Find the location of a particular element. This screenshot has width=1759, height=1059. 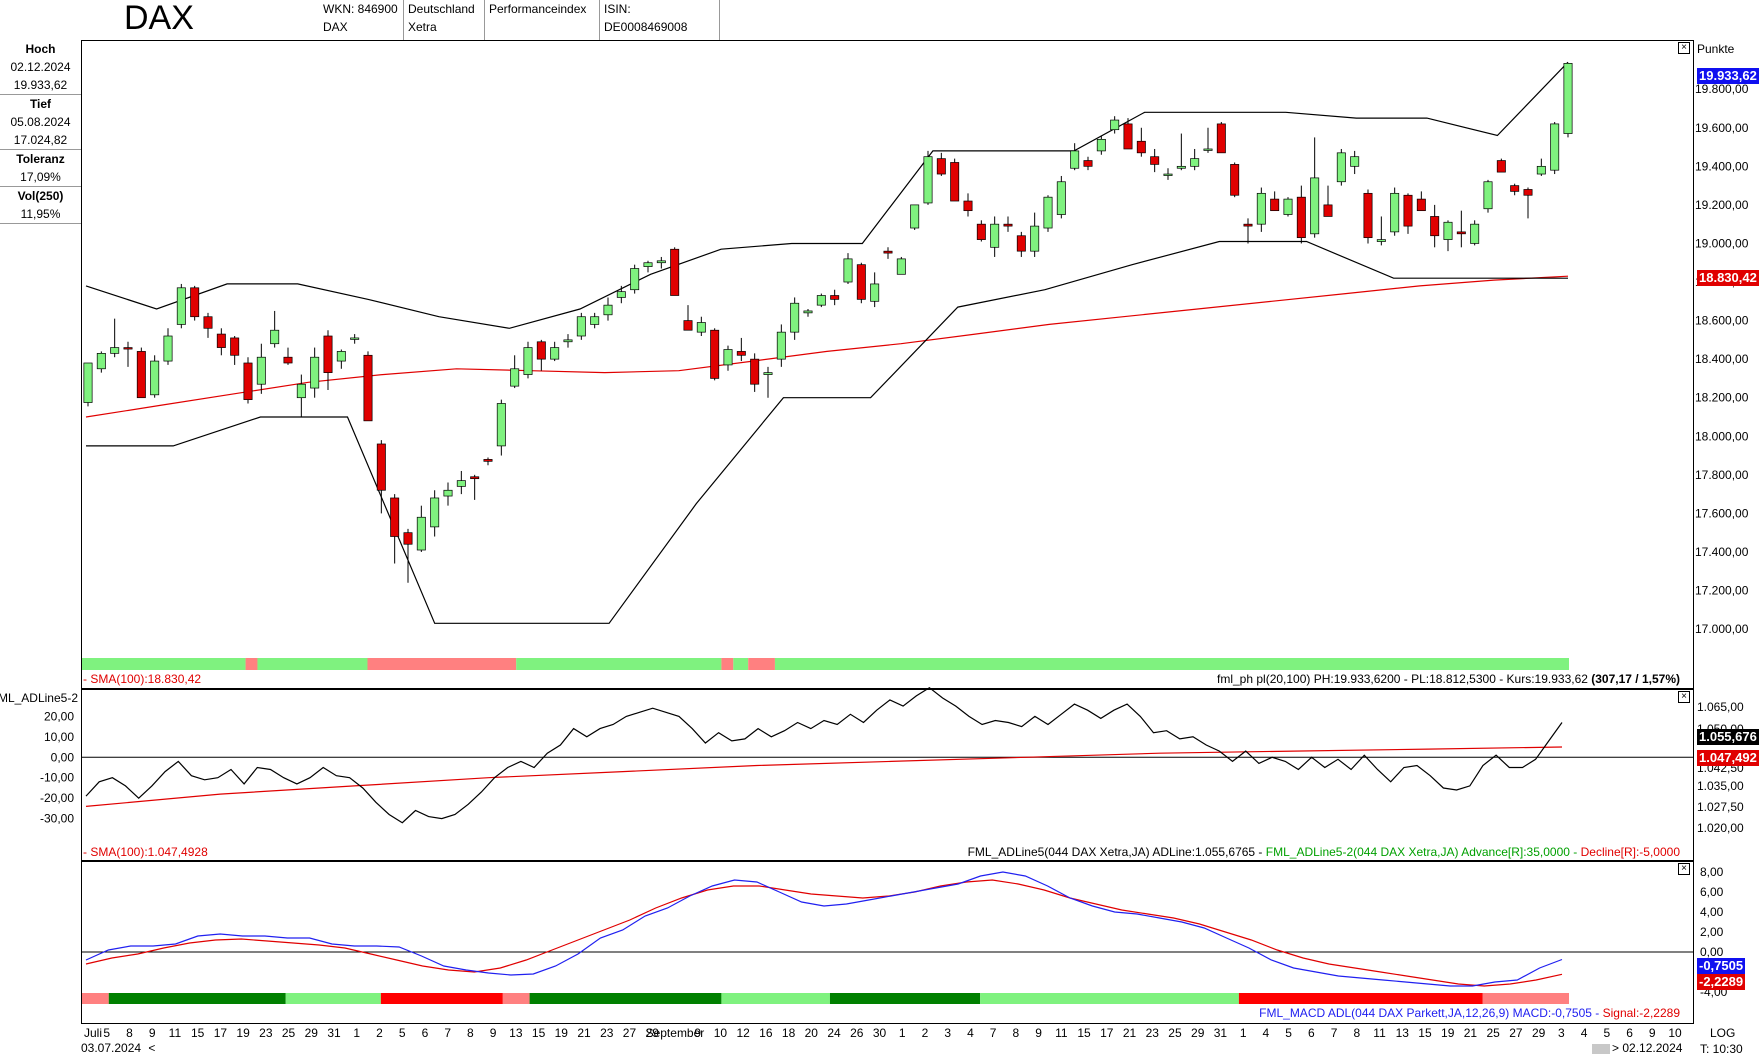

x-tick-label: 9 is located at coordinates (152, 1033).